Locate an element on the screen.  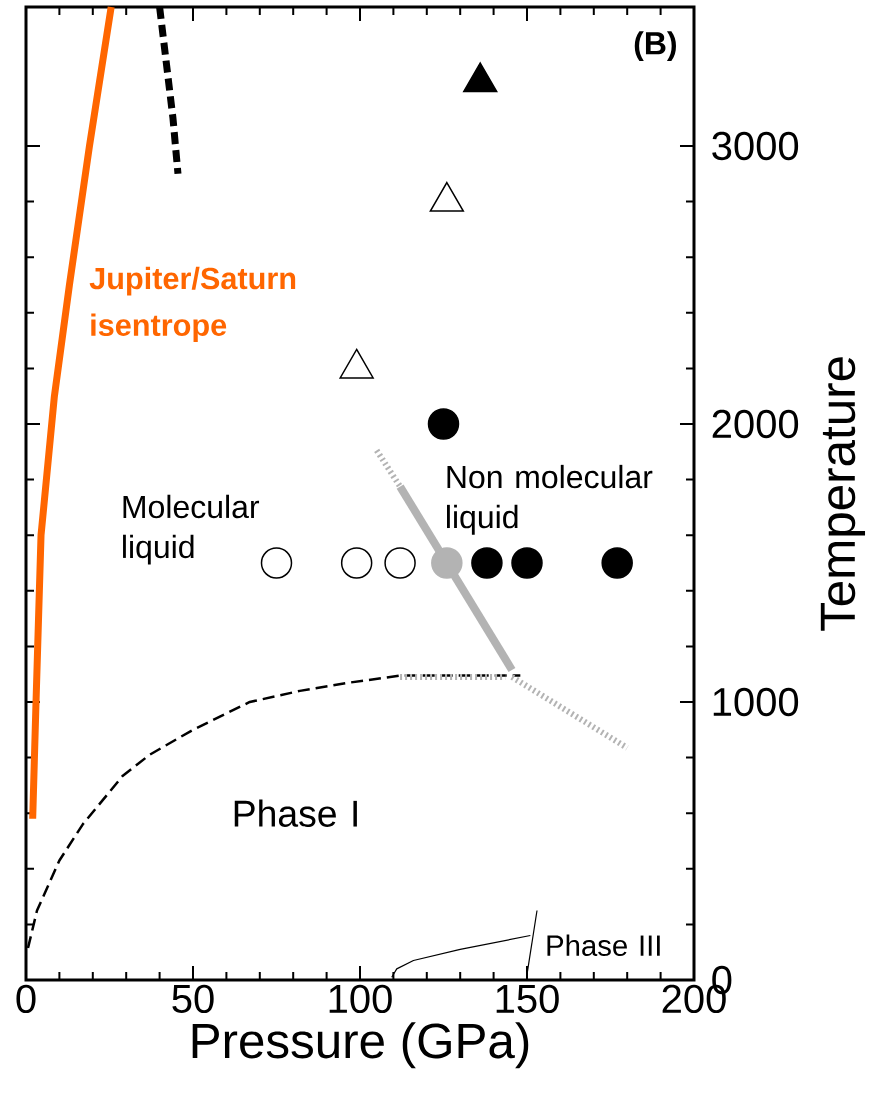
series-label: Jupiter/Saturn isentrope is located at coordinates (192, 304).